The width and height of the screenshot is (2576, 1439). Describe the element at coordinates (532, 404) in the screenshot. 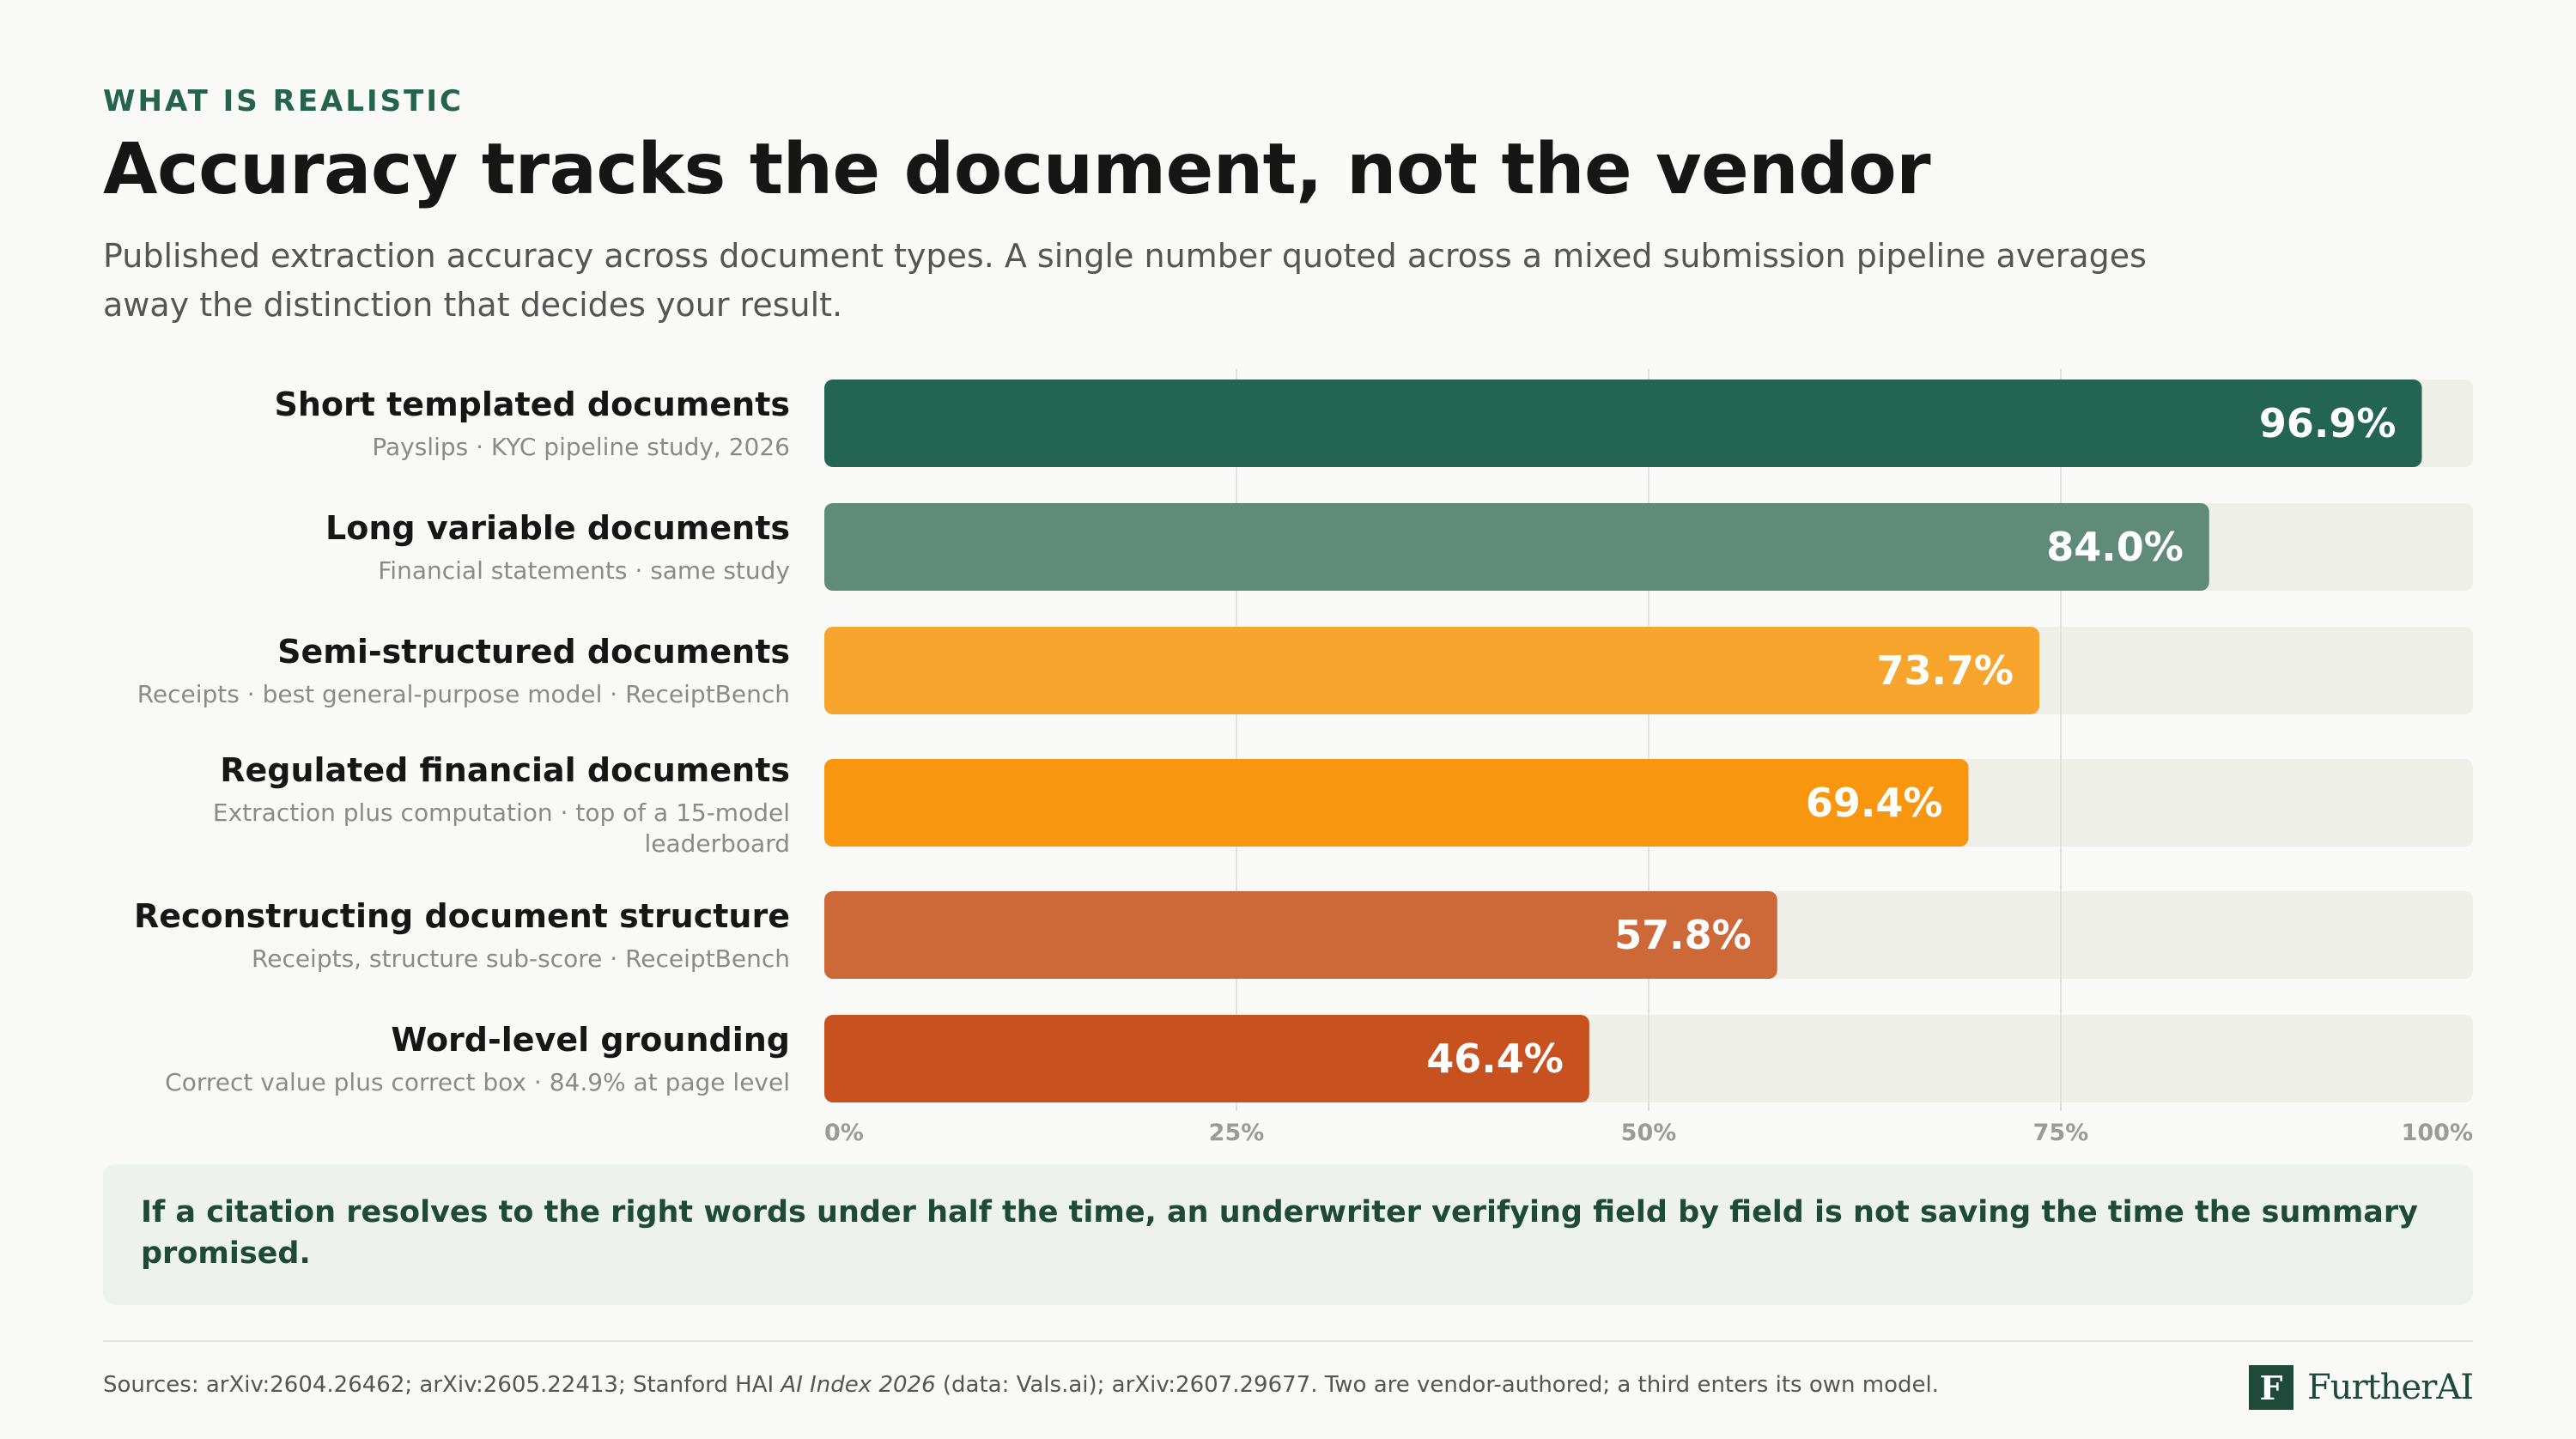

I see `category-label: Short templated documents` at that location.